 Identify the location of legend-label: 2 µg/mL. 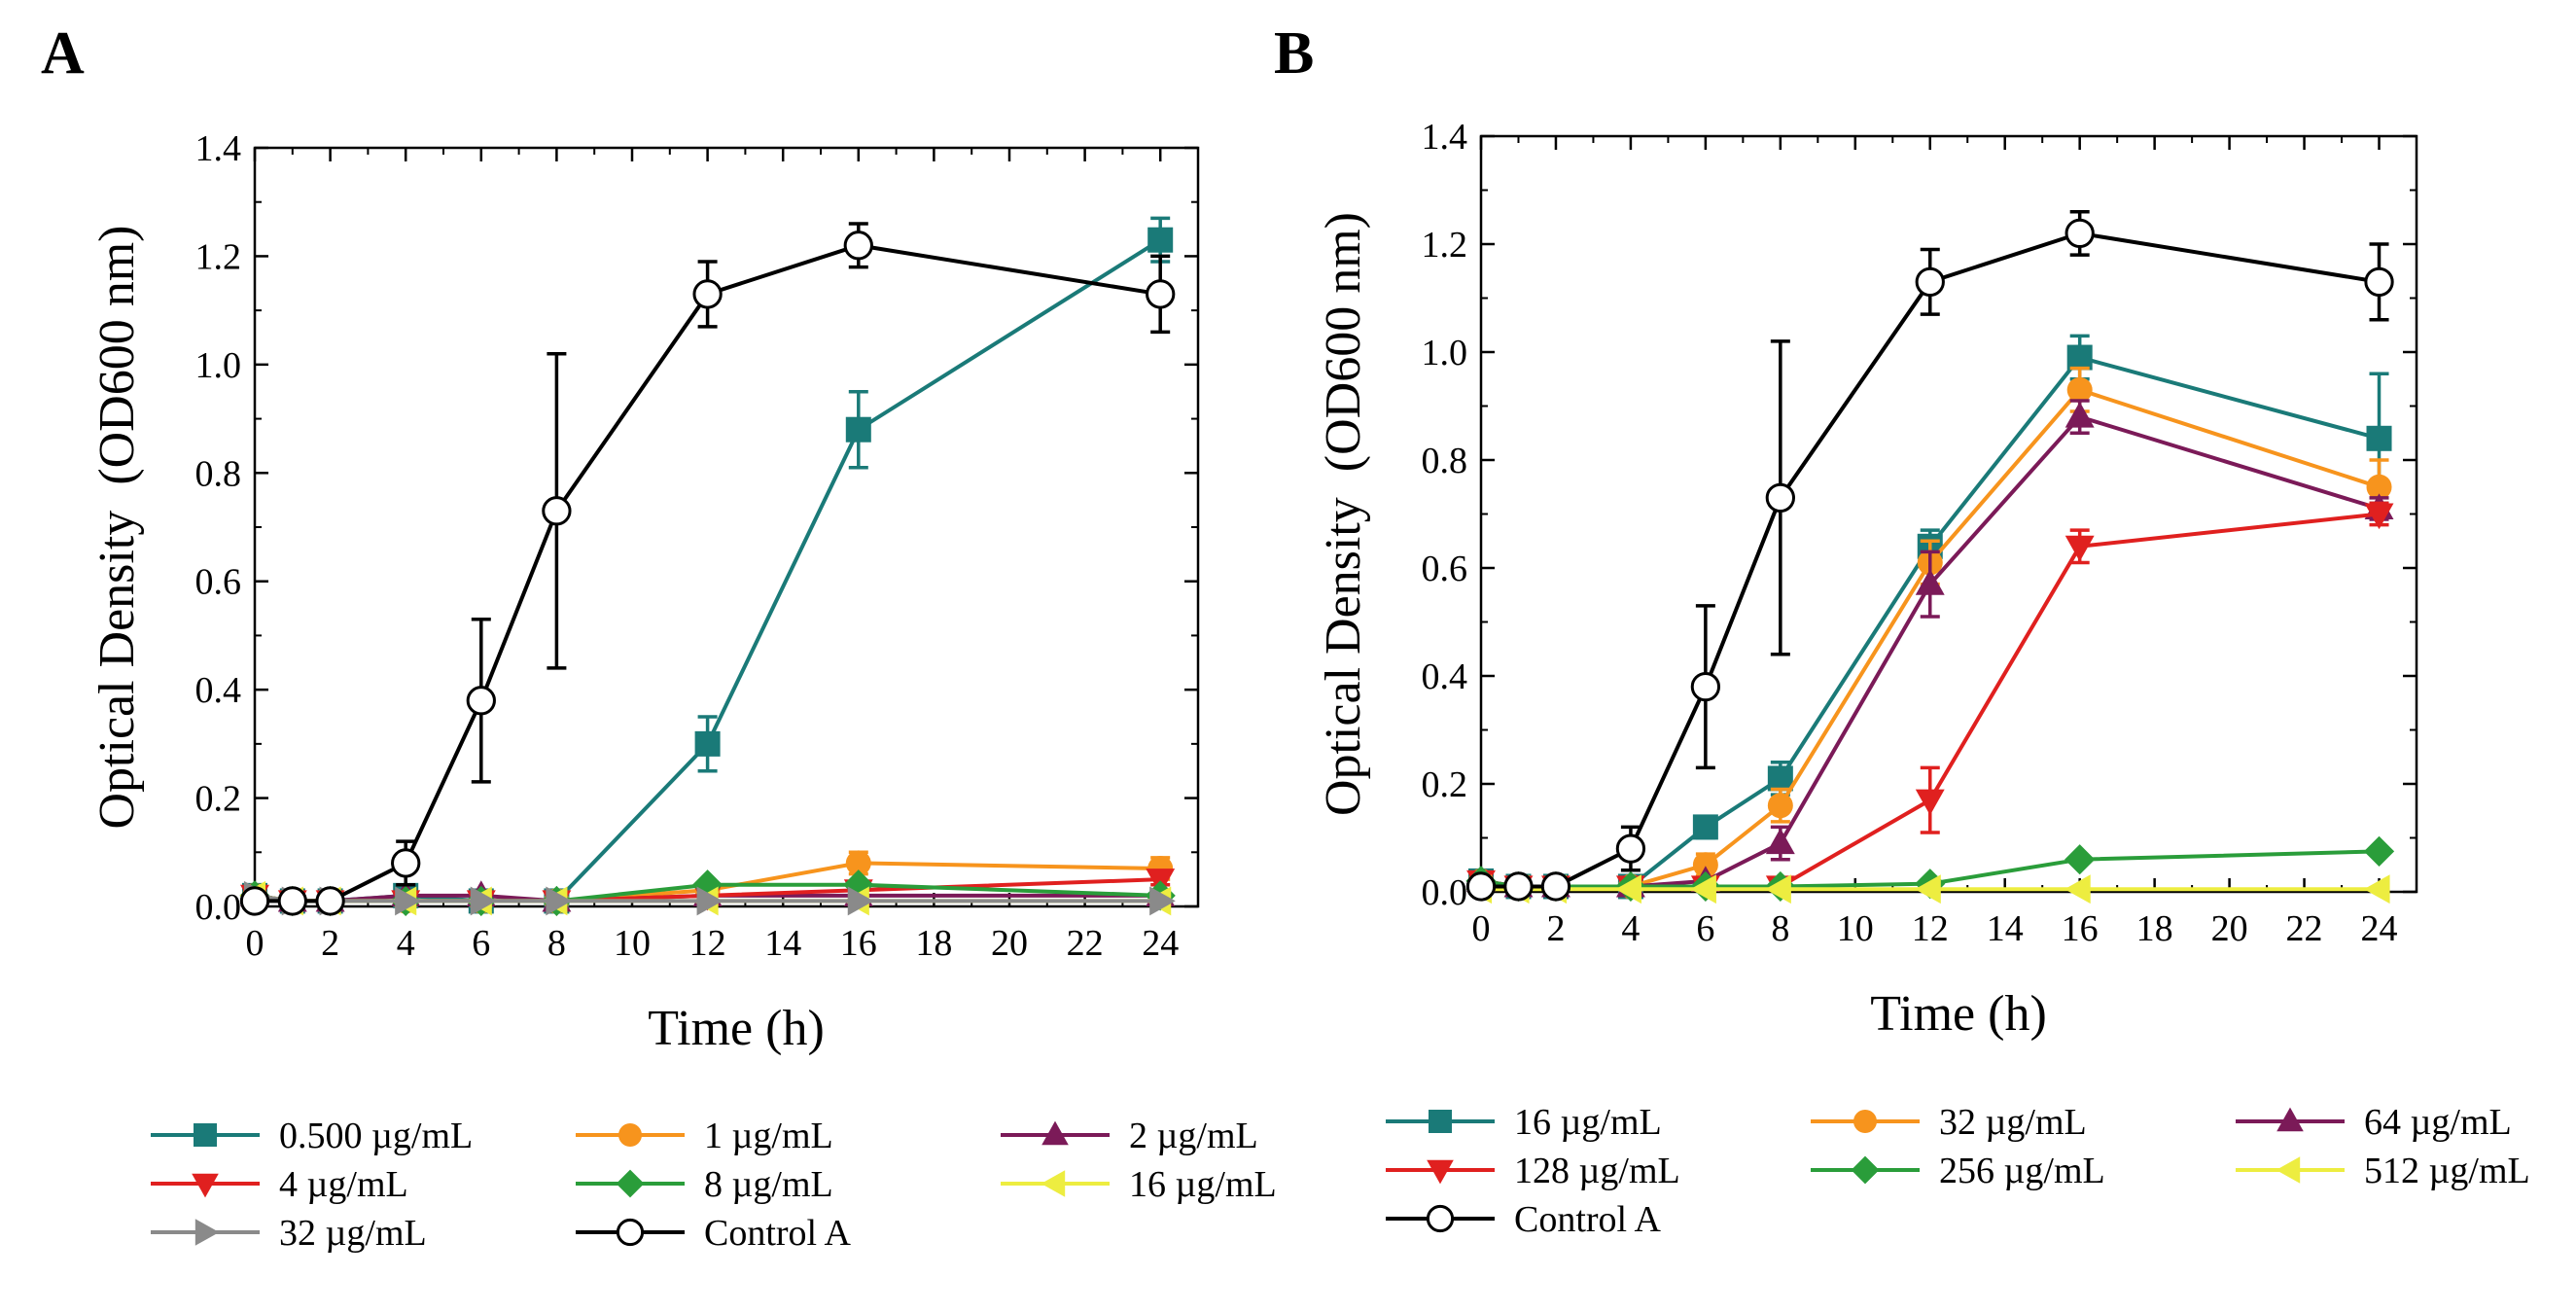
(1193, 1136).